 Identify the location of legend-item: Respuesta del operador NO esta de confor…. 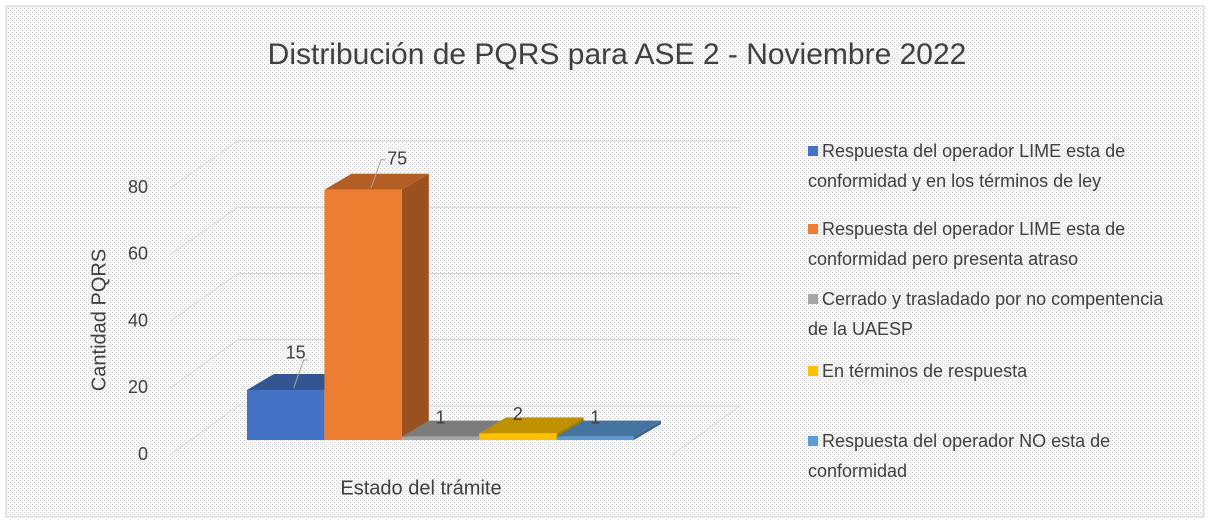
(994, 456).